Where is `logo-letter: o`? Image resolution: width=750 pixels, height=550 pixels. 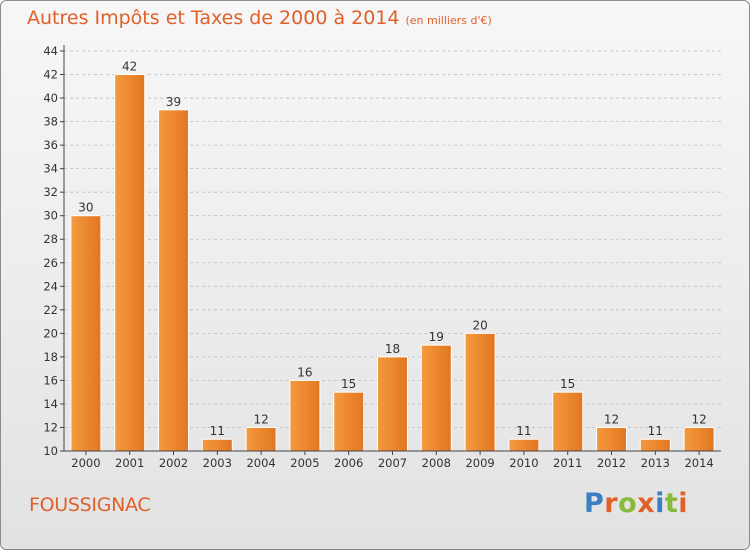 logo-letter: o is located at coordinates (628, 503).